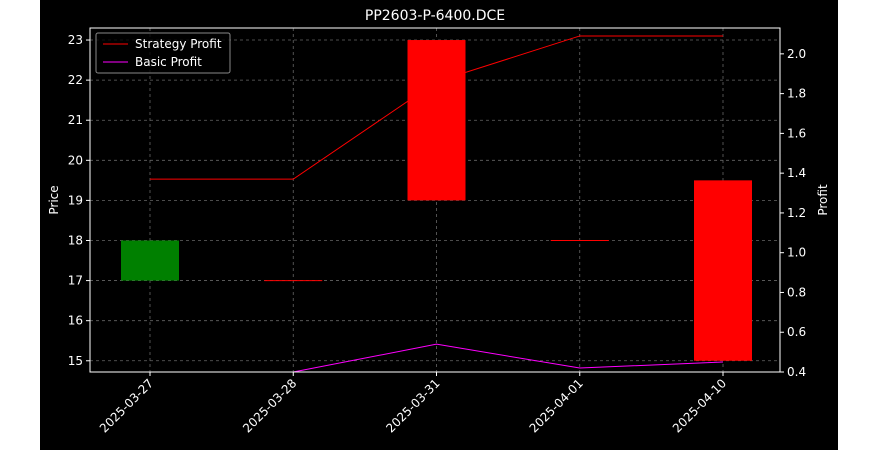  Describe the element at coordinates (75, 120) in the screenshot. I see `y-tick-label-left: 21` at that location.